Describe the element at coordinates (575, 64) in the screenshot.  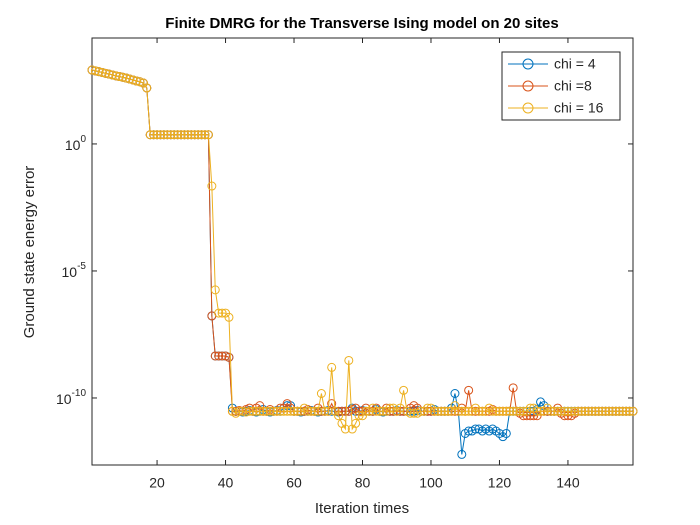
I see `legend-label: chi = 4` at that location.